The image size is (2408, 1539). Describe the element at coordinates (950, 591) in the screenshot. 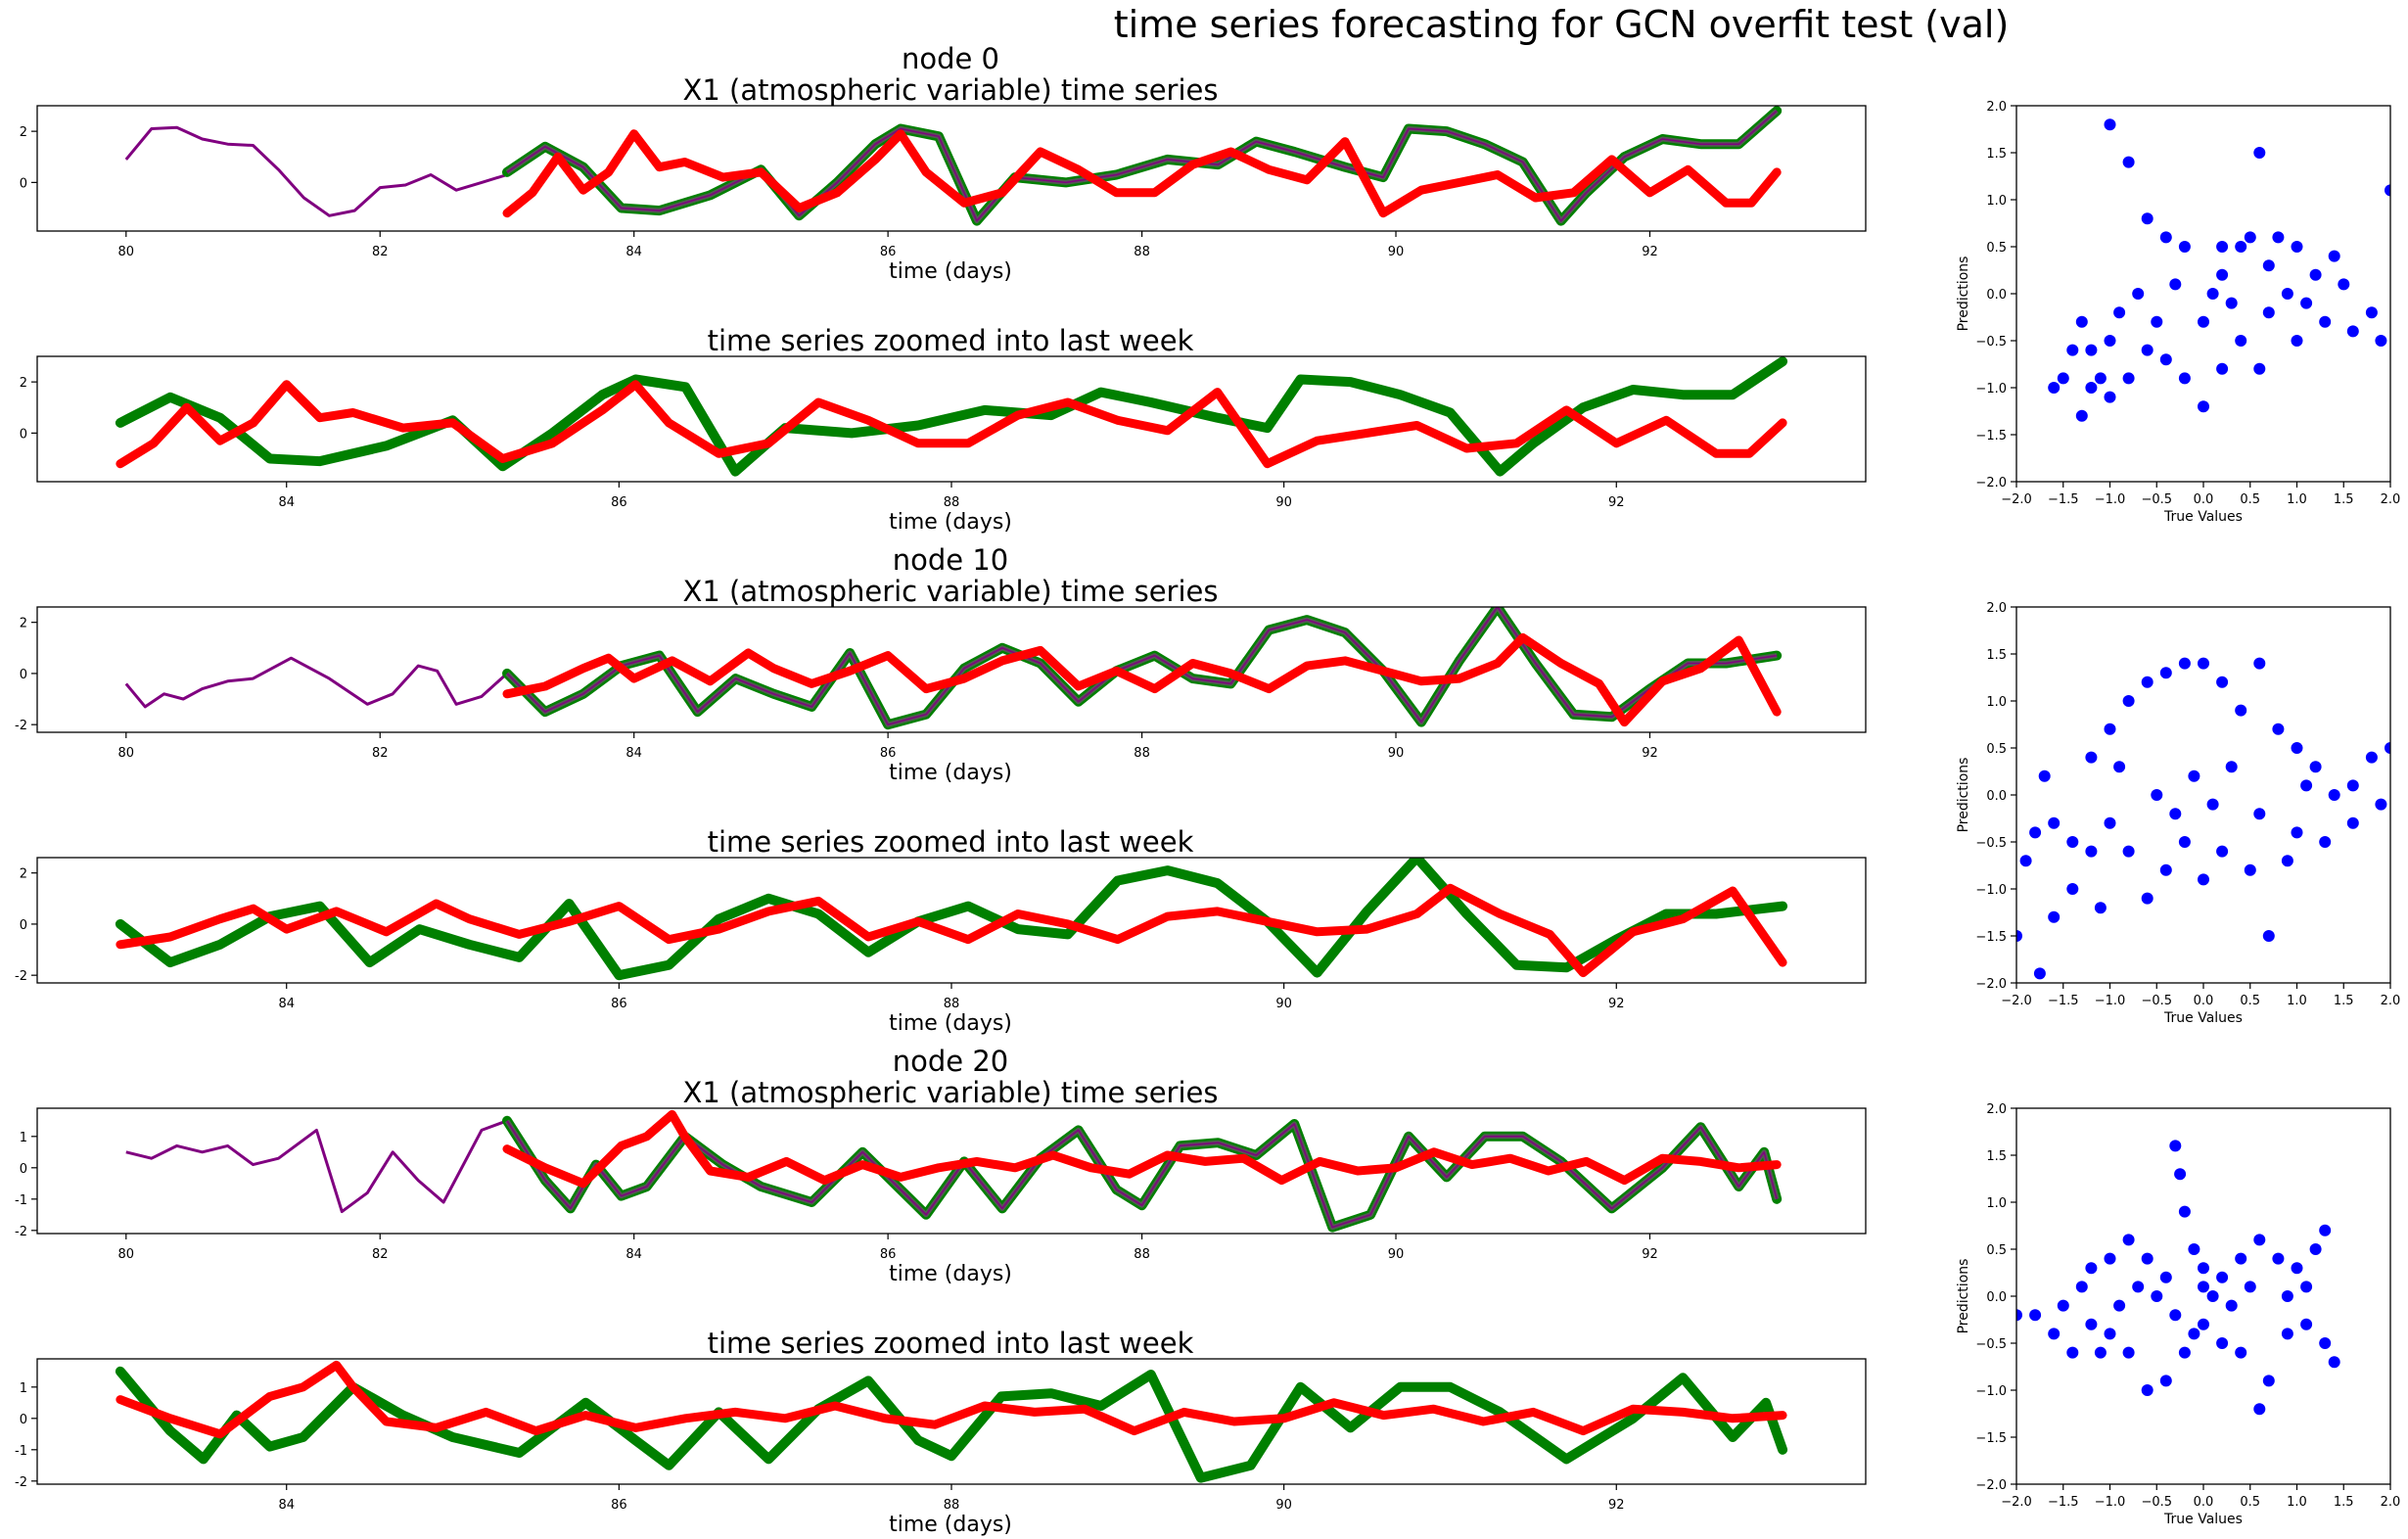

I see `axes-title: X1 (atmospheric variable) time series` at that location.